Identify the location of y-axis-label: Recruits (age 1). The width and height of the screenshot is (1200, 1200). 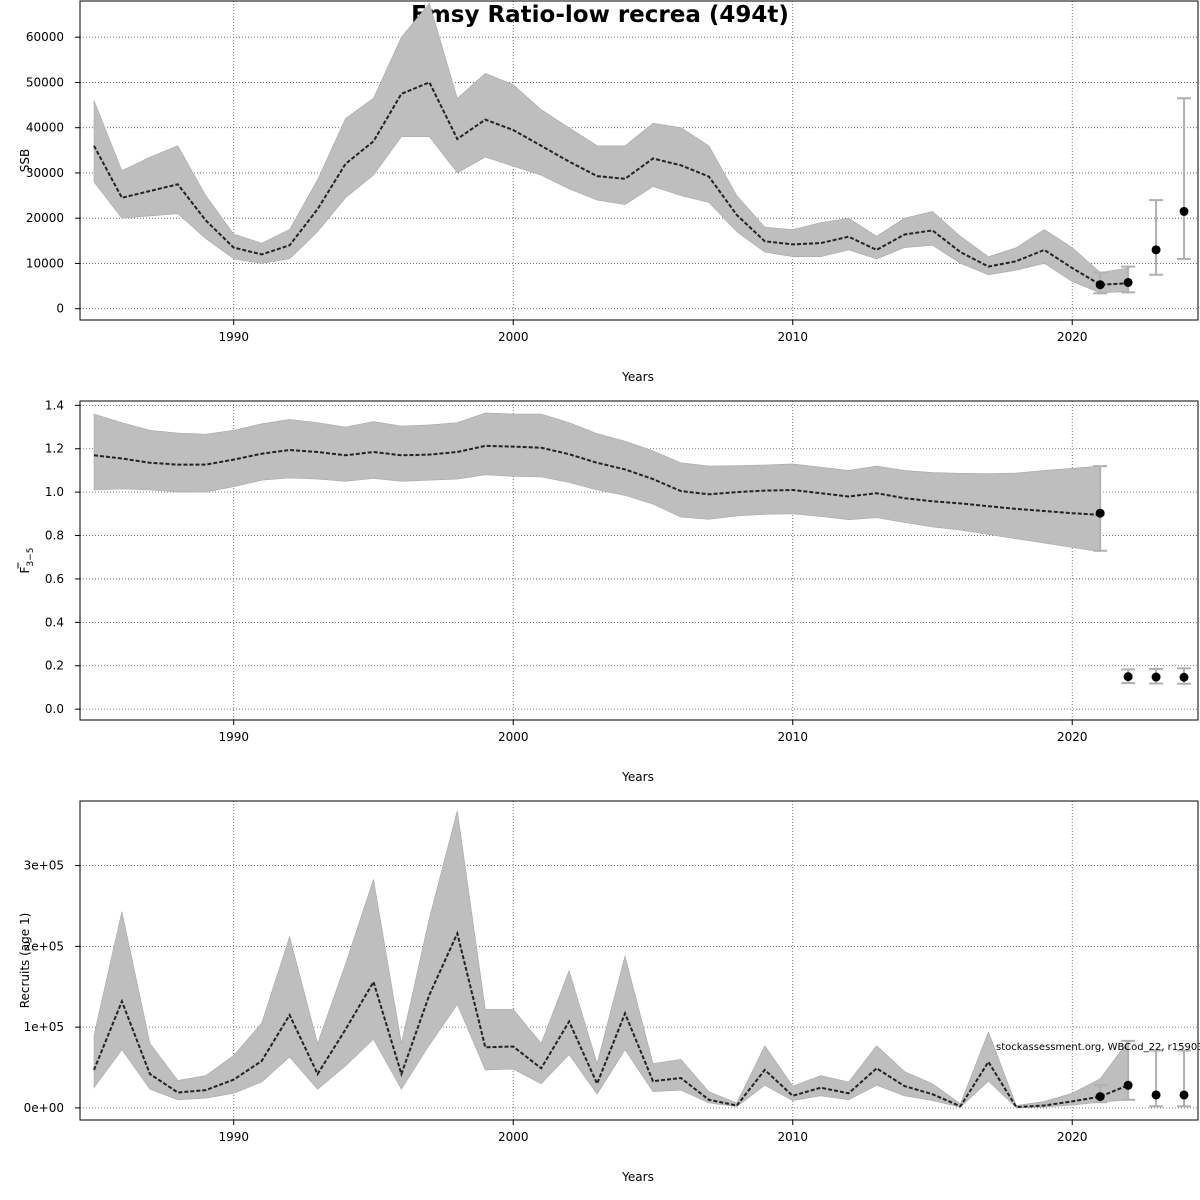
(25, 961).